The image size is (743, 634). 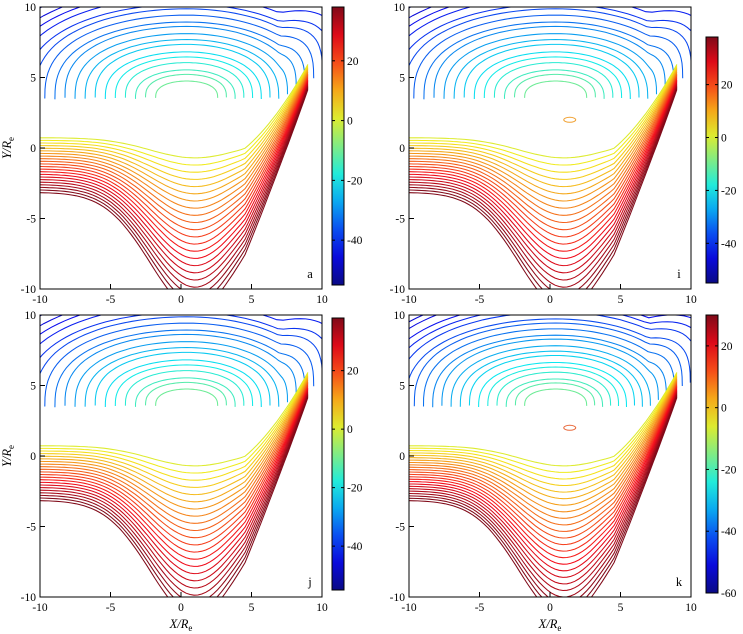 What do you see at coordinates (570, 427) in the screenshot?
I see `closed-contour` at bounding box center [570, 427].